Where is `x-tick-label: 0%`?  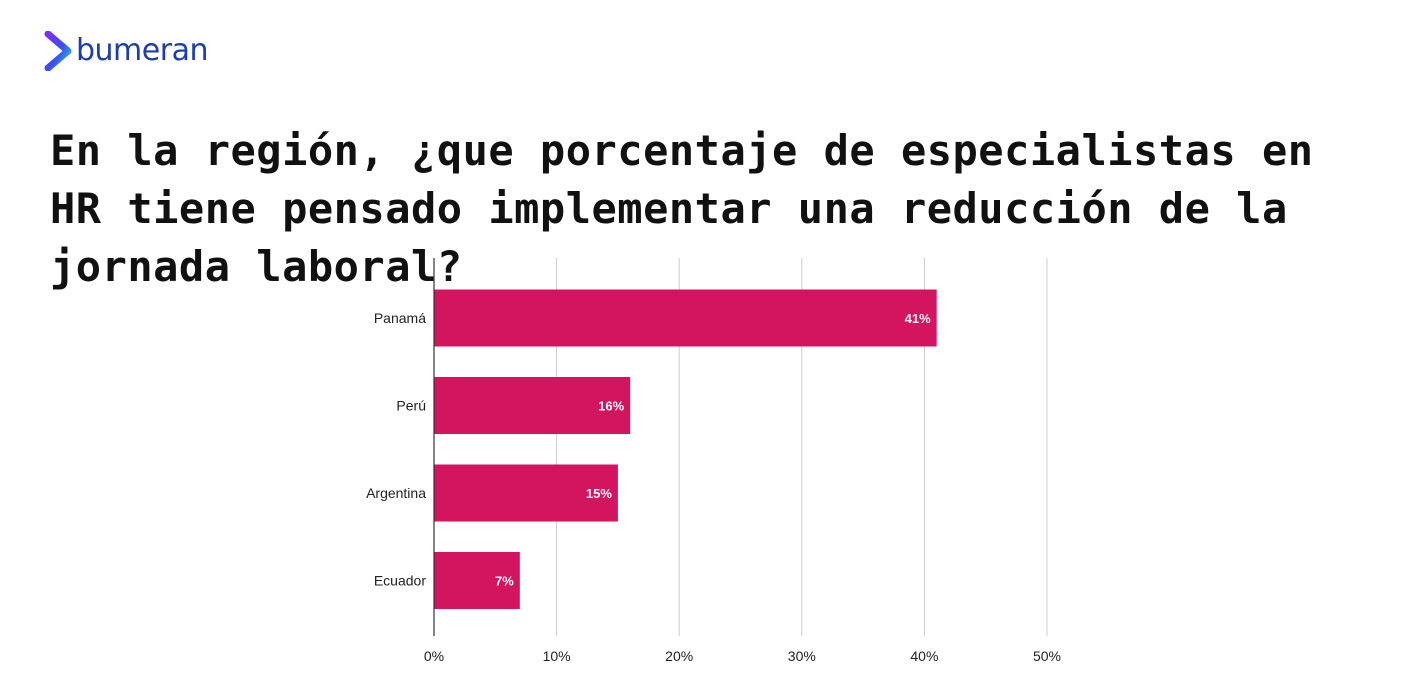
x-tick-label: 0% is located at coordinates (434, 656).